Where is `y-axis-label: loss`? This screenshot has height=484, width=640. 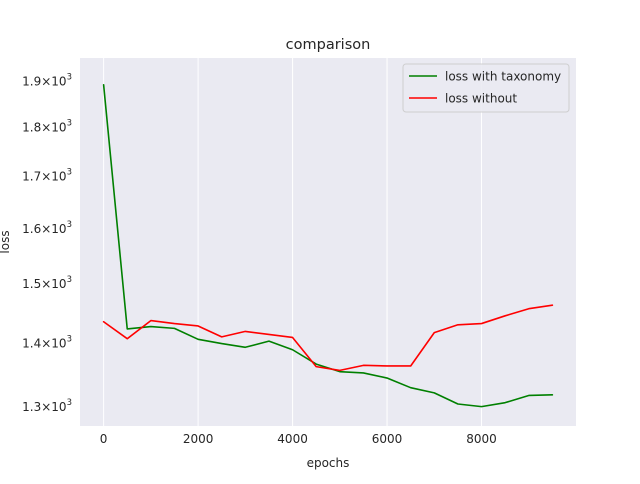
y-axis-label: loss is located at coordinates (6, 241).